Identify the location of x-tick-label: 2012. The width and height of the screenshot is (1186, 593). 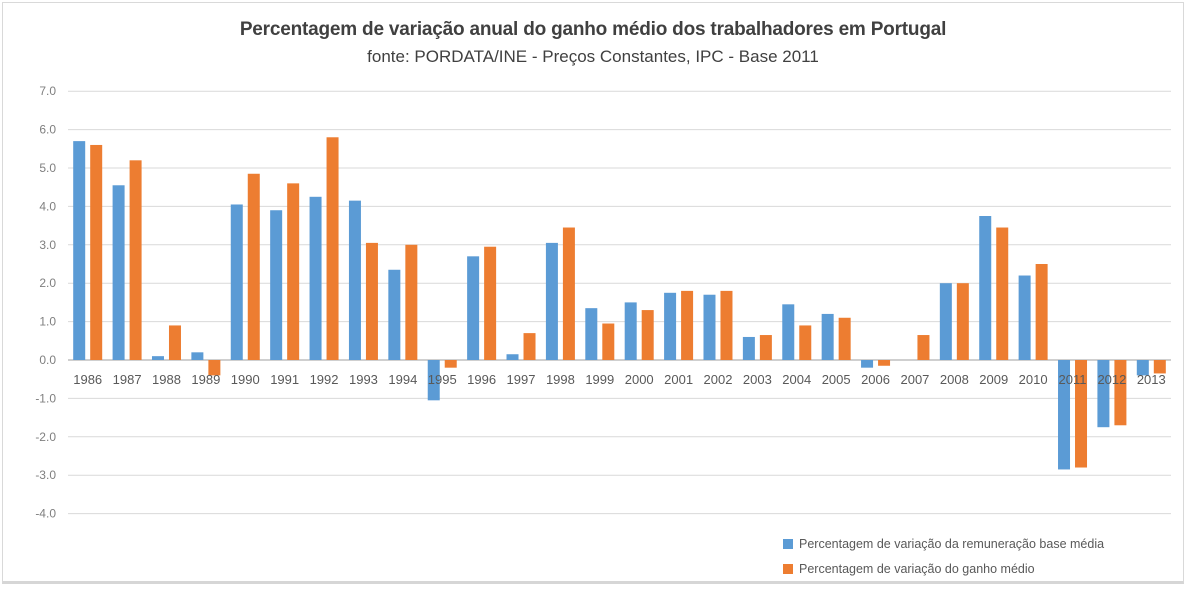
(1111, 379).